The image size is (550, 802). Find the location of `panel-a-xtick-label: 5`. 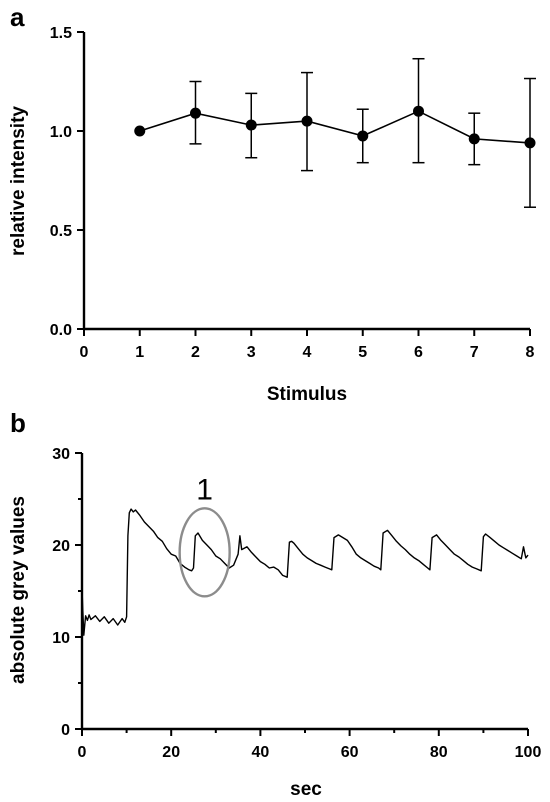

panel-a-xtick-label: 5 is located at coordinates (362, 352).